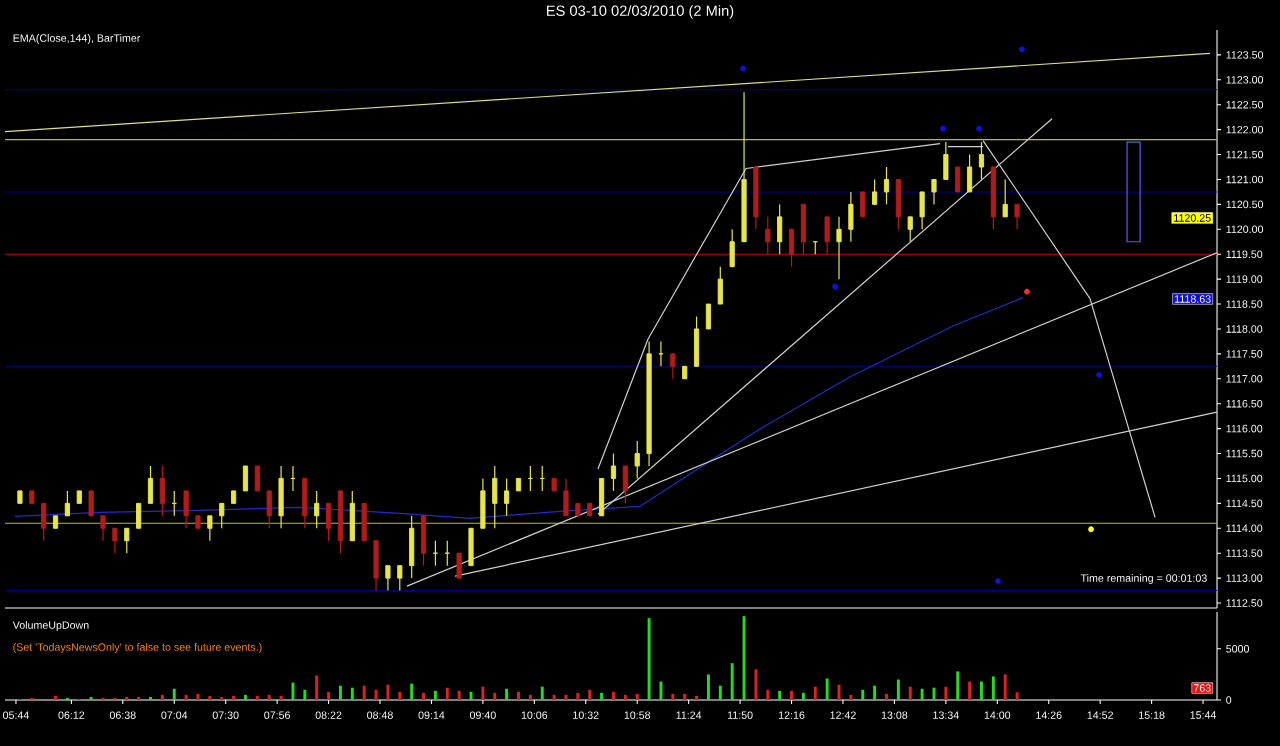 This screenshot has height=746, width=1280. Describe the element at coordinates (1192, 218) in the screenshot. I see `annotation: 1120.25` at that location.